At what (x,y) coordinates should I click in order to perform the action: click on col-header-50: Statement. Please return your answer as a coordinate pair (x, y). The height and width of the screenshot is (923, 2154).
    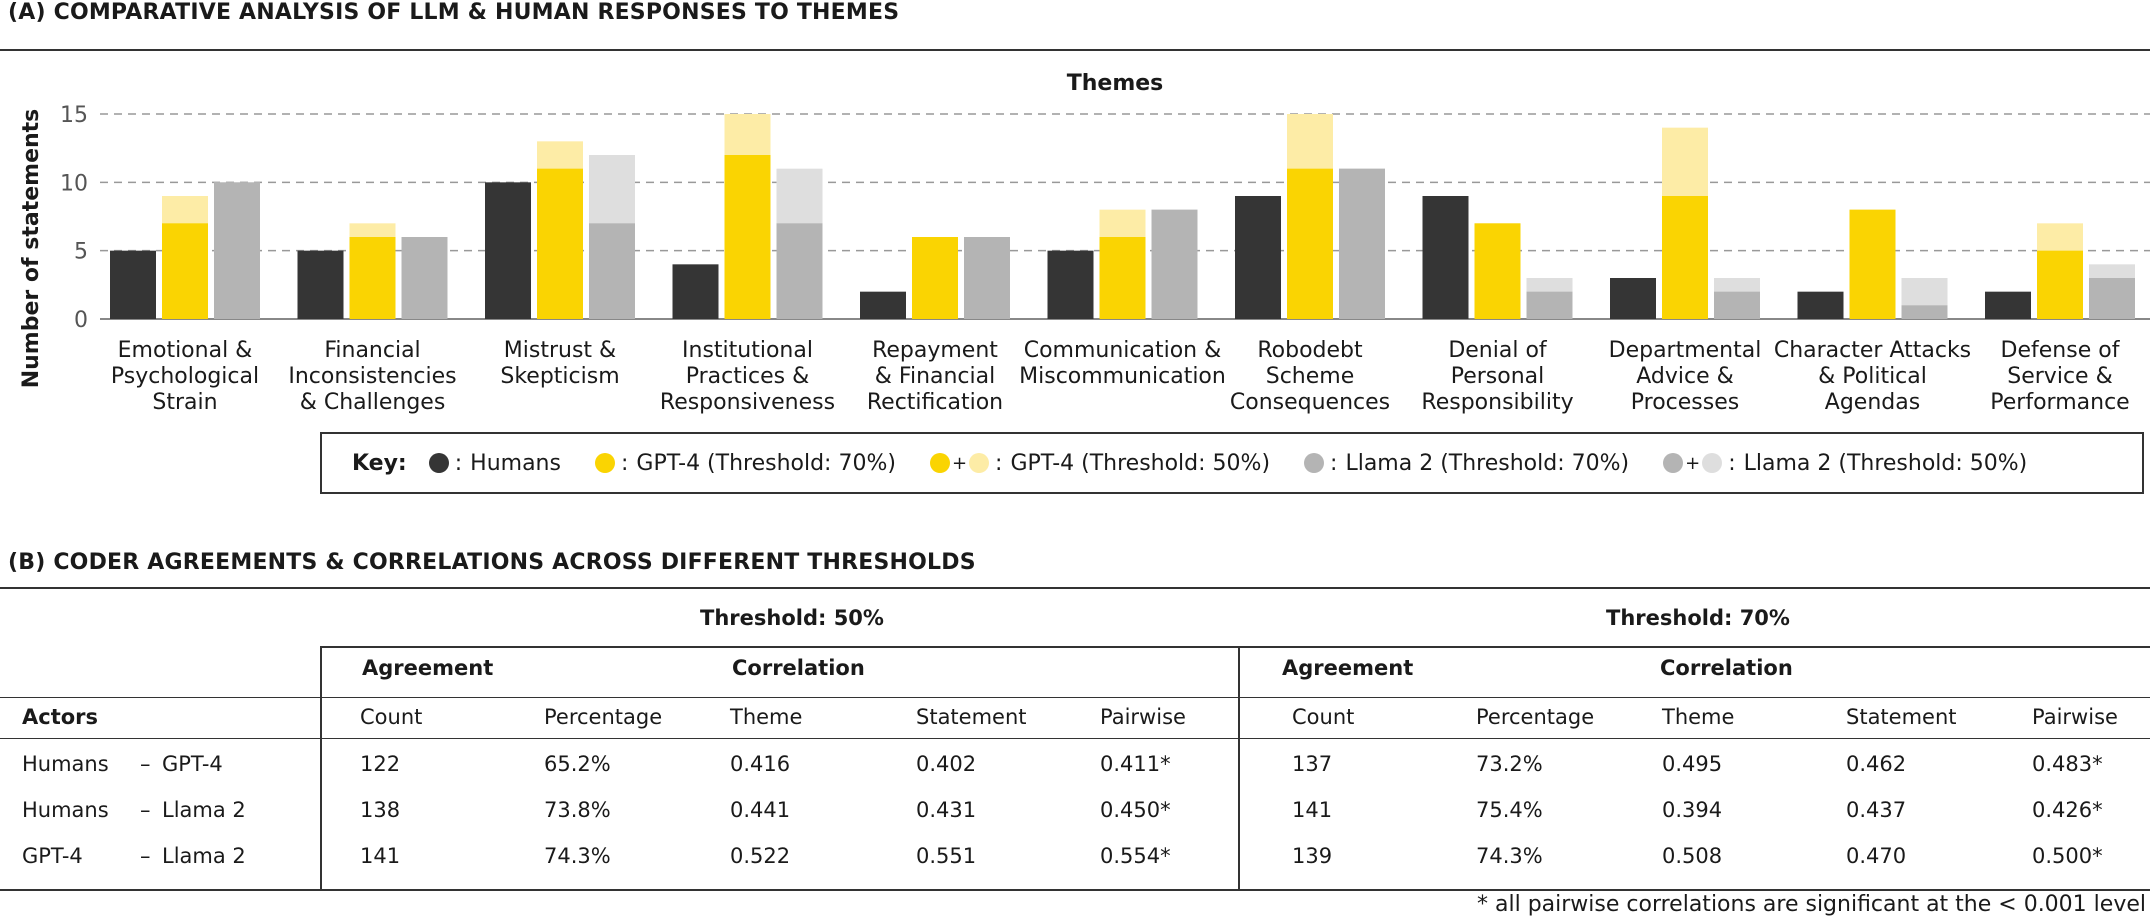
    Looking at the image, I should click on (971, 717).